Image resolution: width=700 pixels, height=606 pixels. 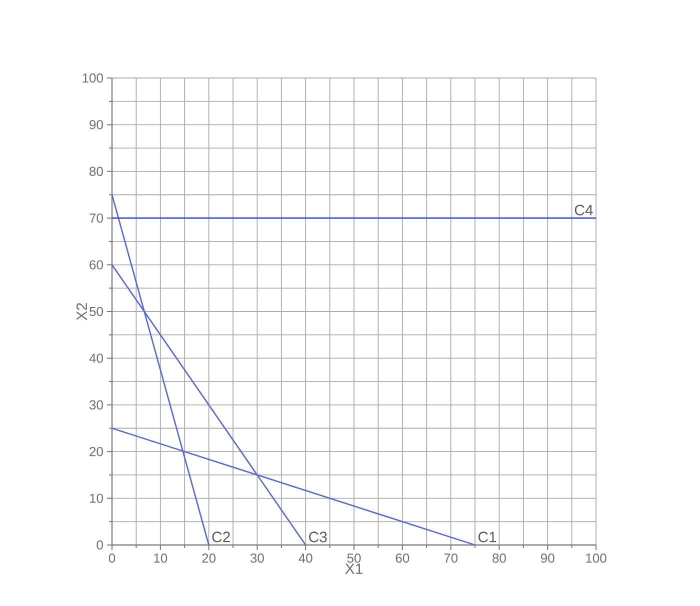 What do you see at coordinates (596, 558) in the screenshot?
I see `x-tick-label: 100` at bounding box center [596, 558].